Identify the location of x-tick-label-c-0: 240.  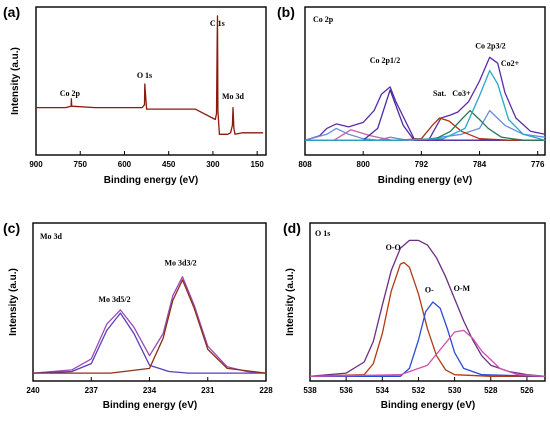
(33, 390).